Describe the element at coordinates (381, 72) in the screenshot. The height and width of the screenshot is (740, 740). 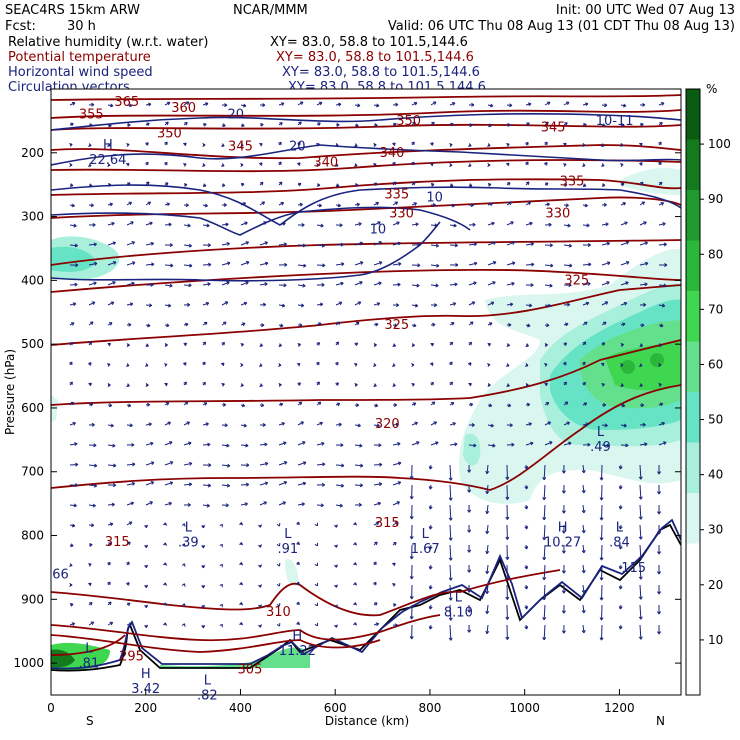
I see `field-xy: XY= 83.0, 58.8 to 101.5,144.6` at that location.